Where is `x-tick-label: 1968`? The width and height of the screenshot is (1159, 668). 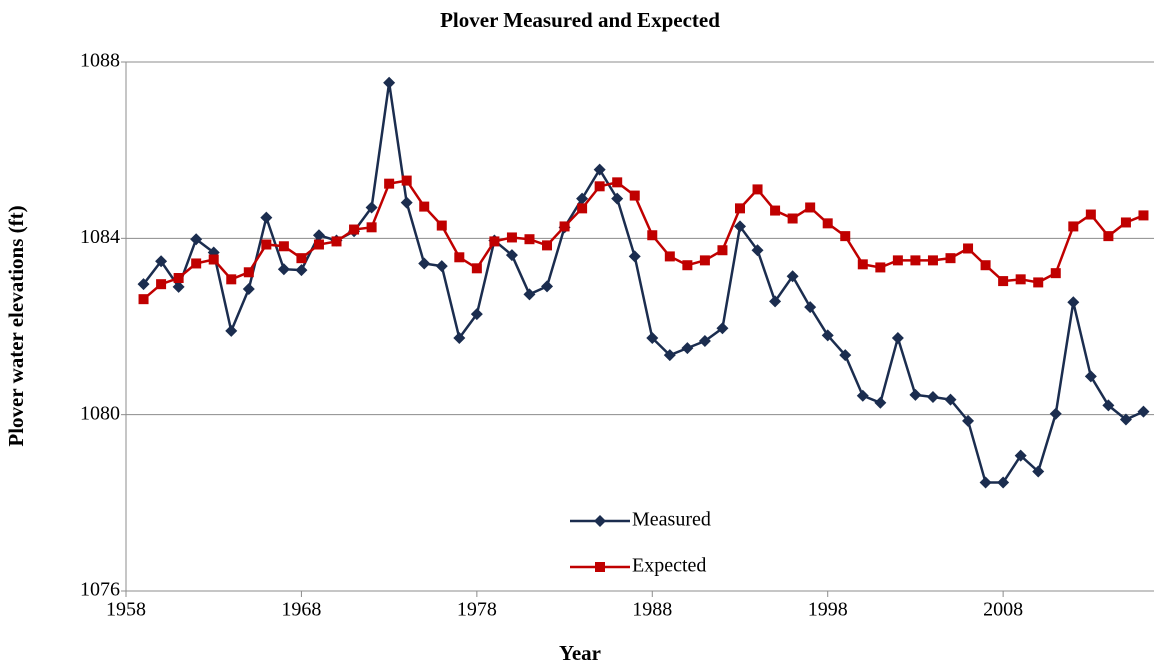
x-tick-label: 1968 is located at coordinates (301, 610).